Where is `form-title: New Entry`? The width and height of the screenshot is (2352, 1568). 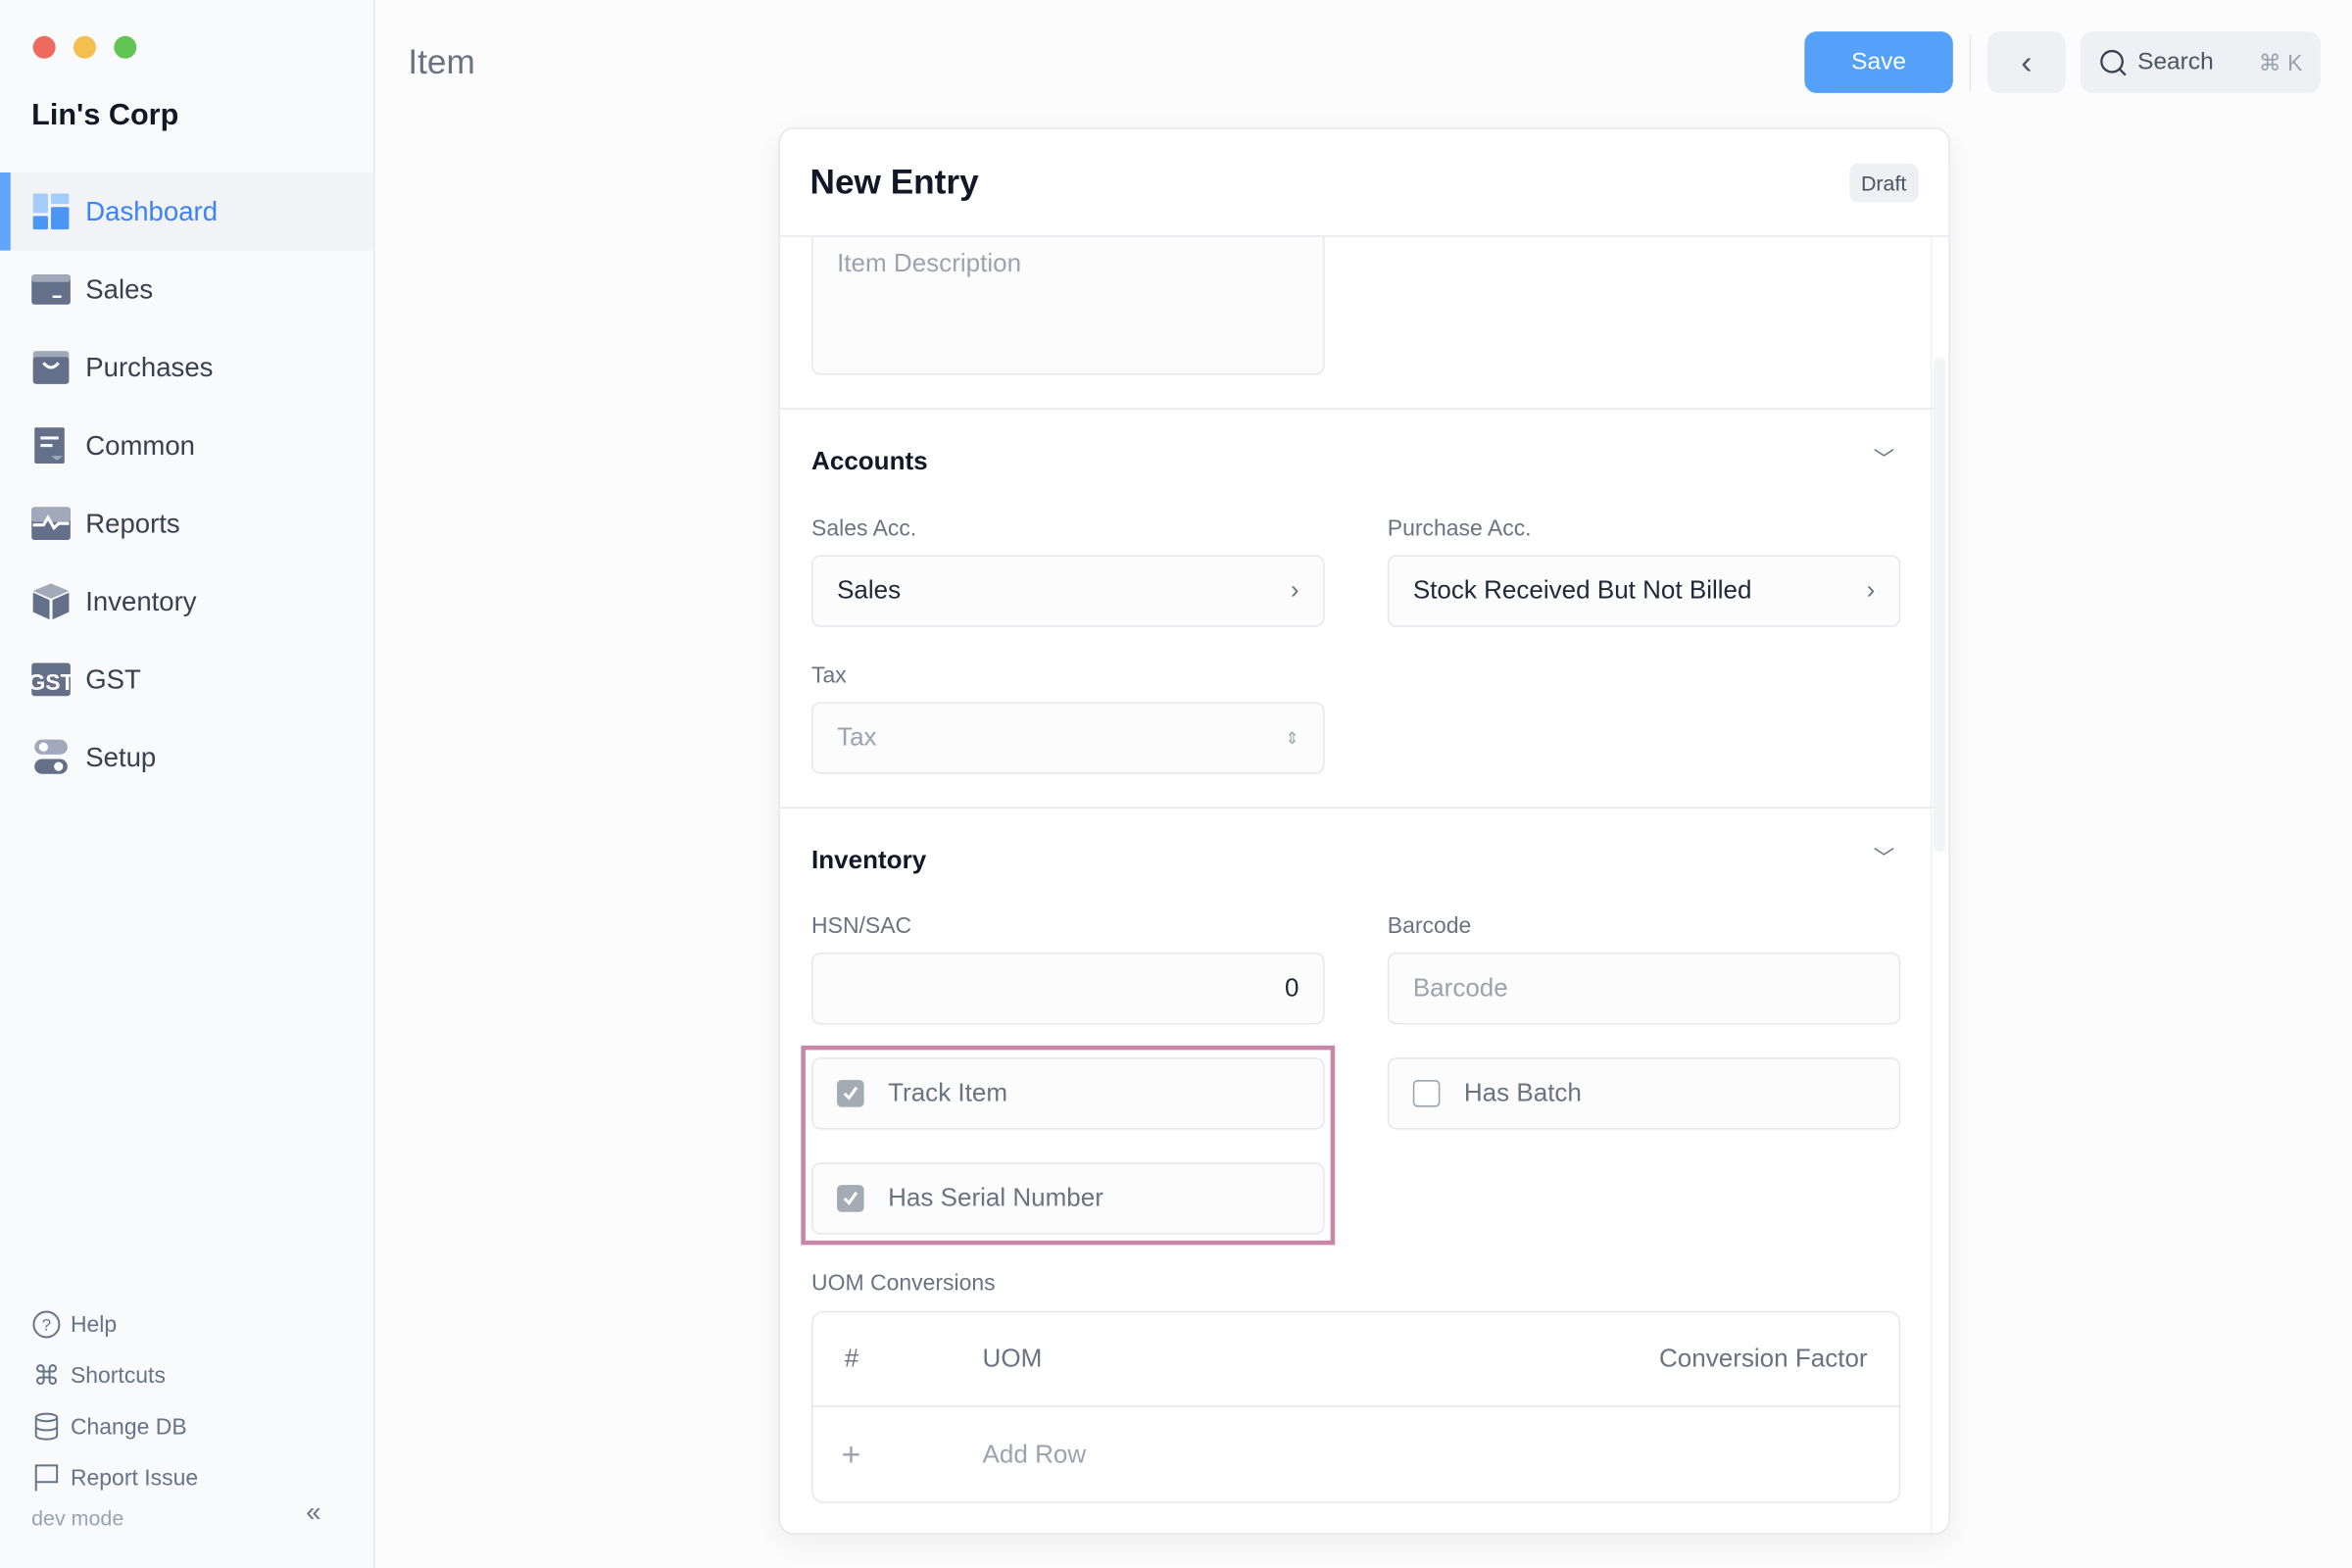 form-title: New Entry is located at coordinates (894, 182).